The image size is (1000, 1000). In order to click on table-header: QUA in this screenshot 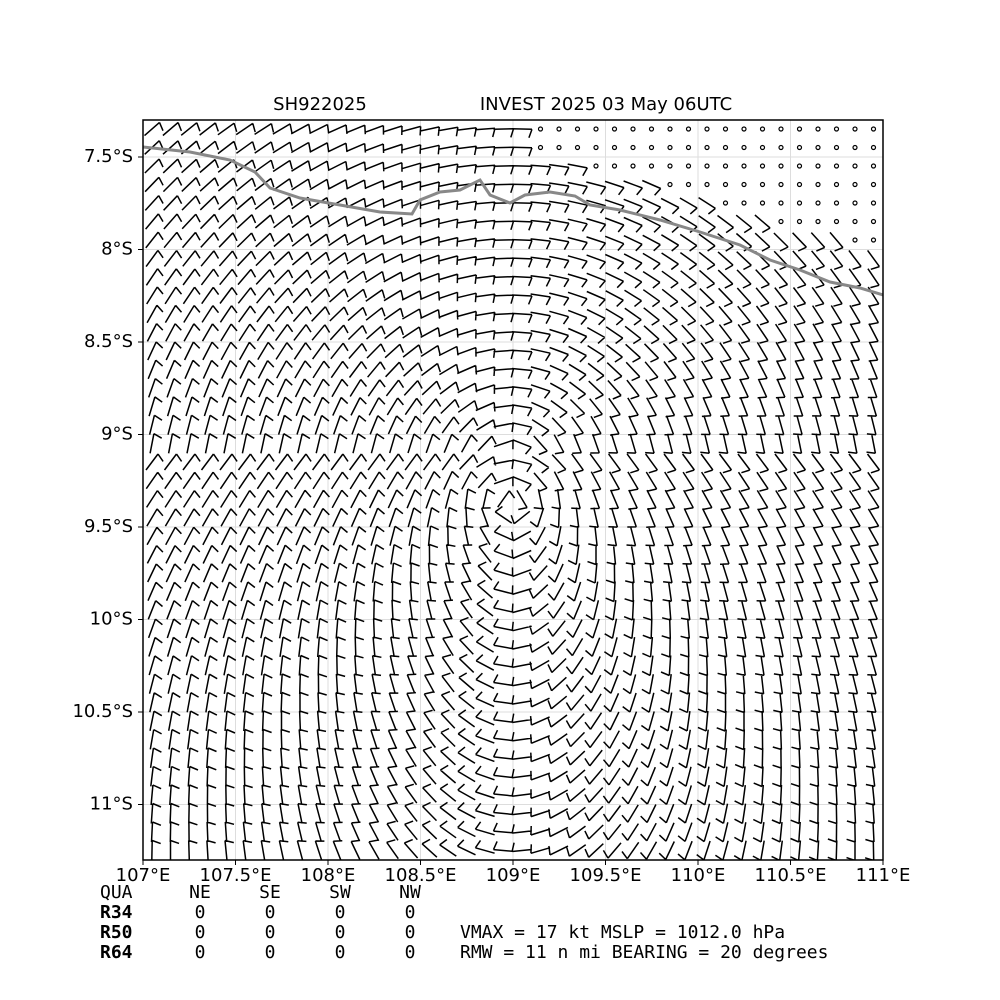, I will do `click(116, 892)`.